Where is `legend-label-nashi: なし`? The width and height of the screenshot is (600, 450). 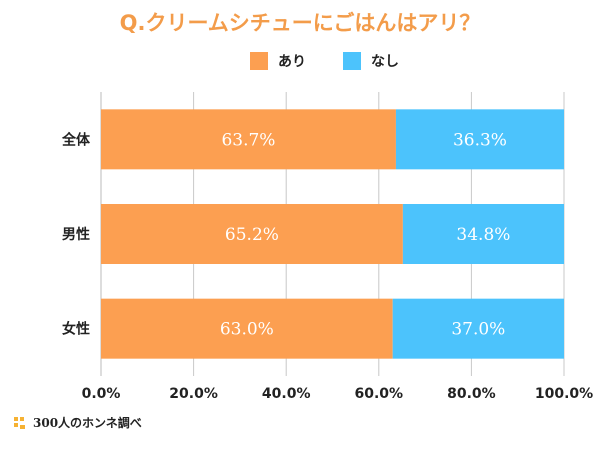 legend-label-nashi: なし is located at coordinates (385, 62).